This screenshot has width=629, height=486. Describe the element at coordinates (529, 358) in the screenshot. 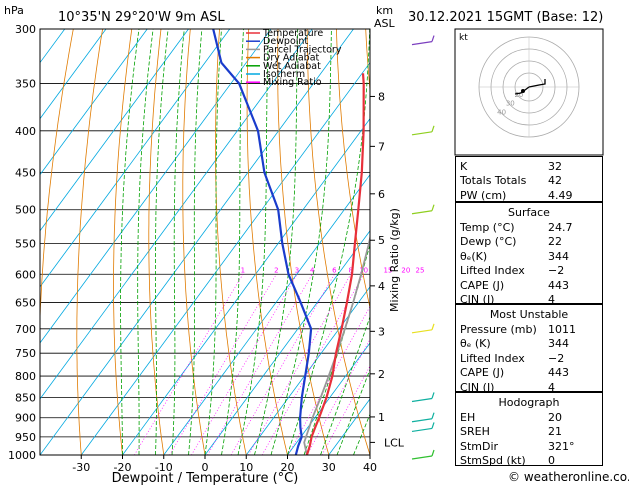

I see `most-unstable-row: Lifted Index −2` at that location.